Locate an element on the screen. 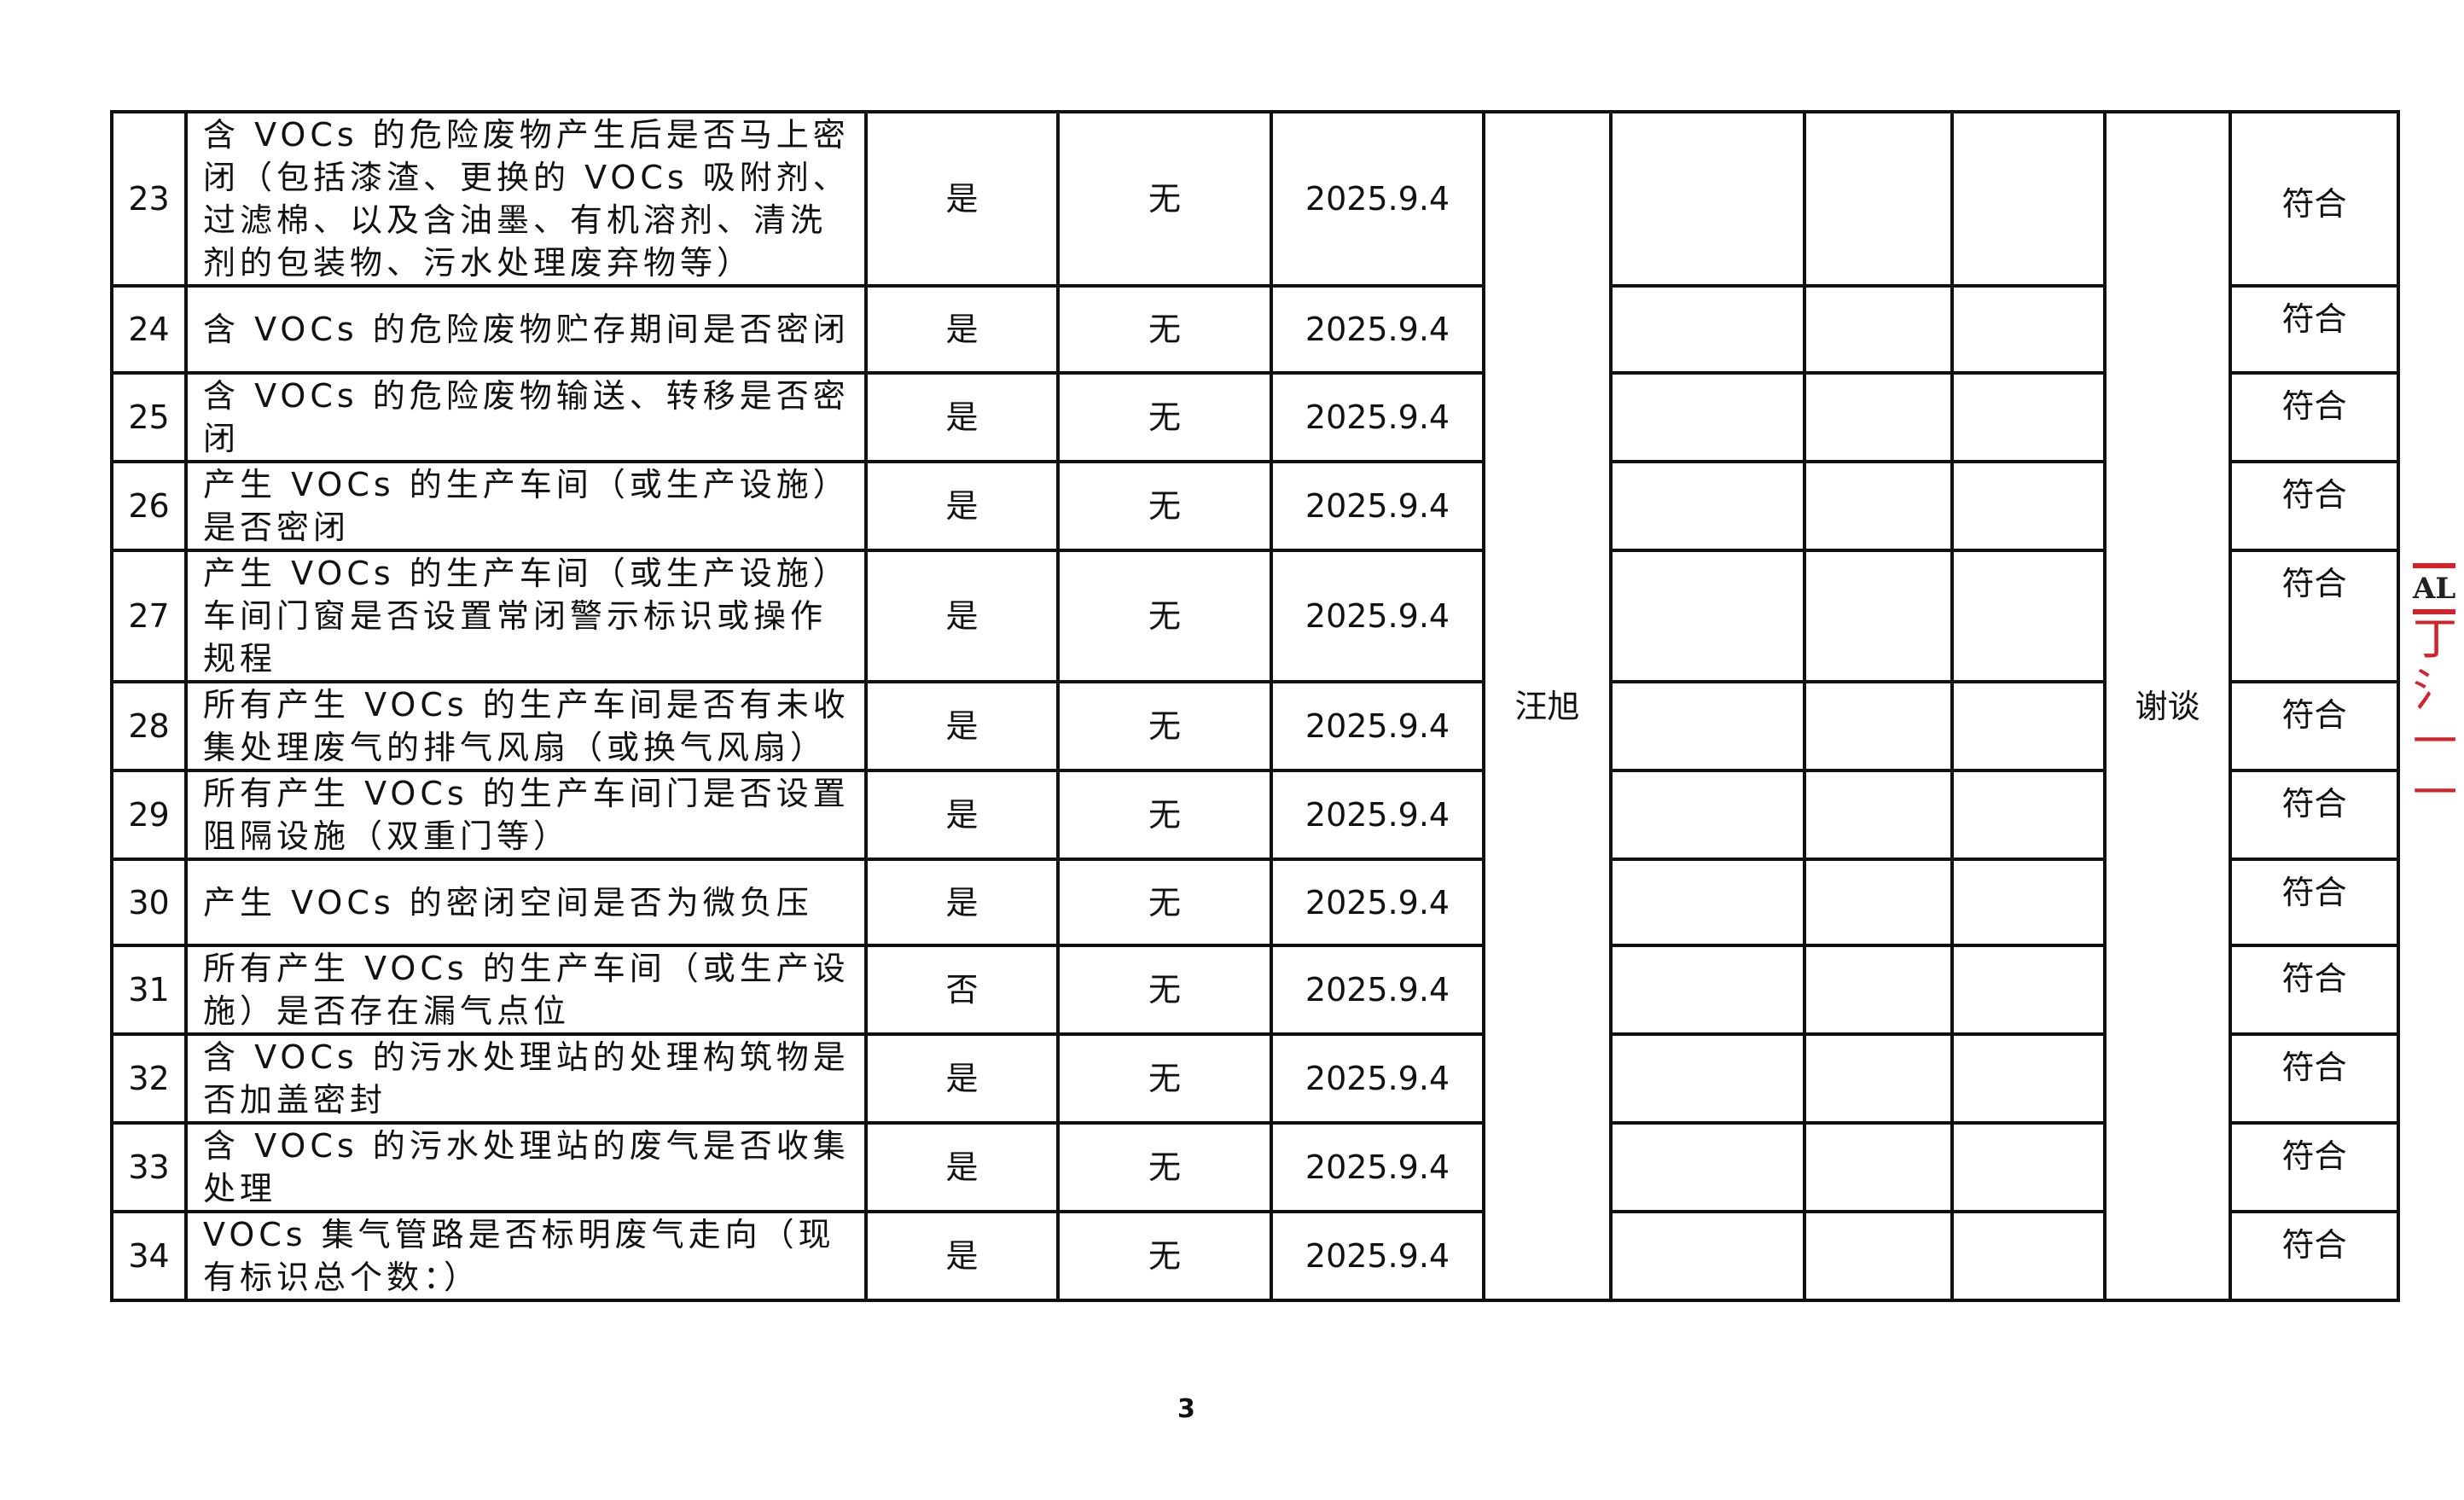 The height and width of the screenshot is (1500, 2464). row-number: 27 is located at coordinates (149, 616).